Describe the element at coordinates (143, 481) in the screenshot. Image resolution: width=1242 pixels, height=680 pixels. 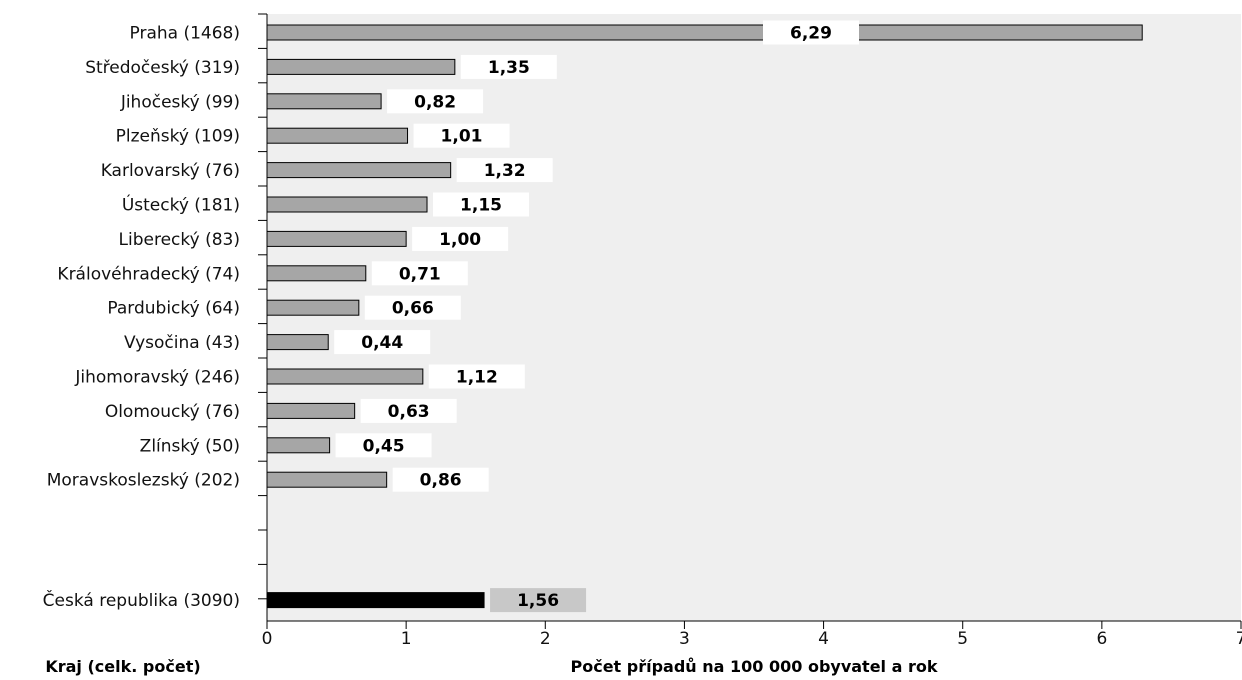
I see `category-label: Moravskoslezský (202)` at that location.